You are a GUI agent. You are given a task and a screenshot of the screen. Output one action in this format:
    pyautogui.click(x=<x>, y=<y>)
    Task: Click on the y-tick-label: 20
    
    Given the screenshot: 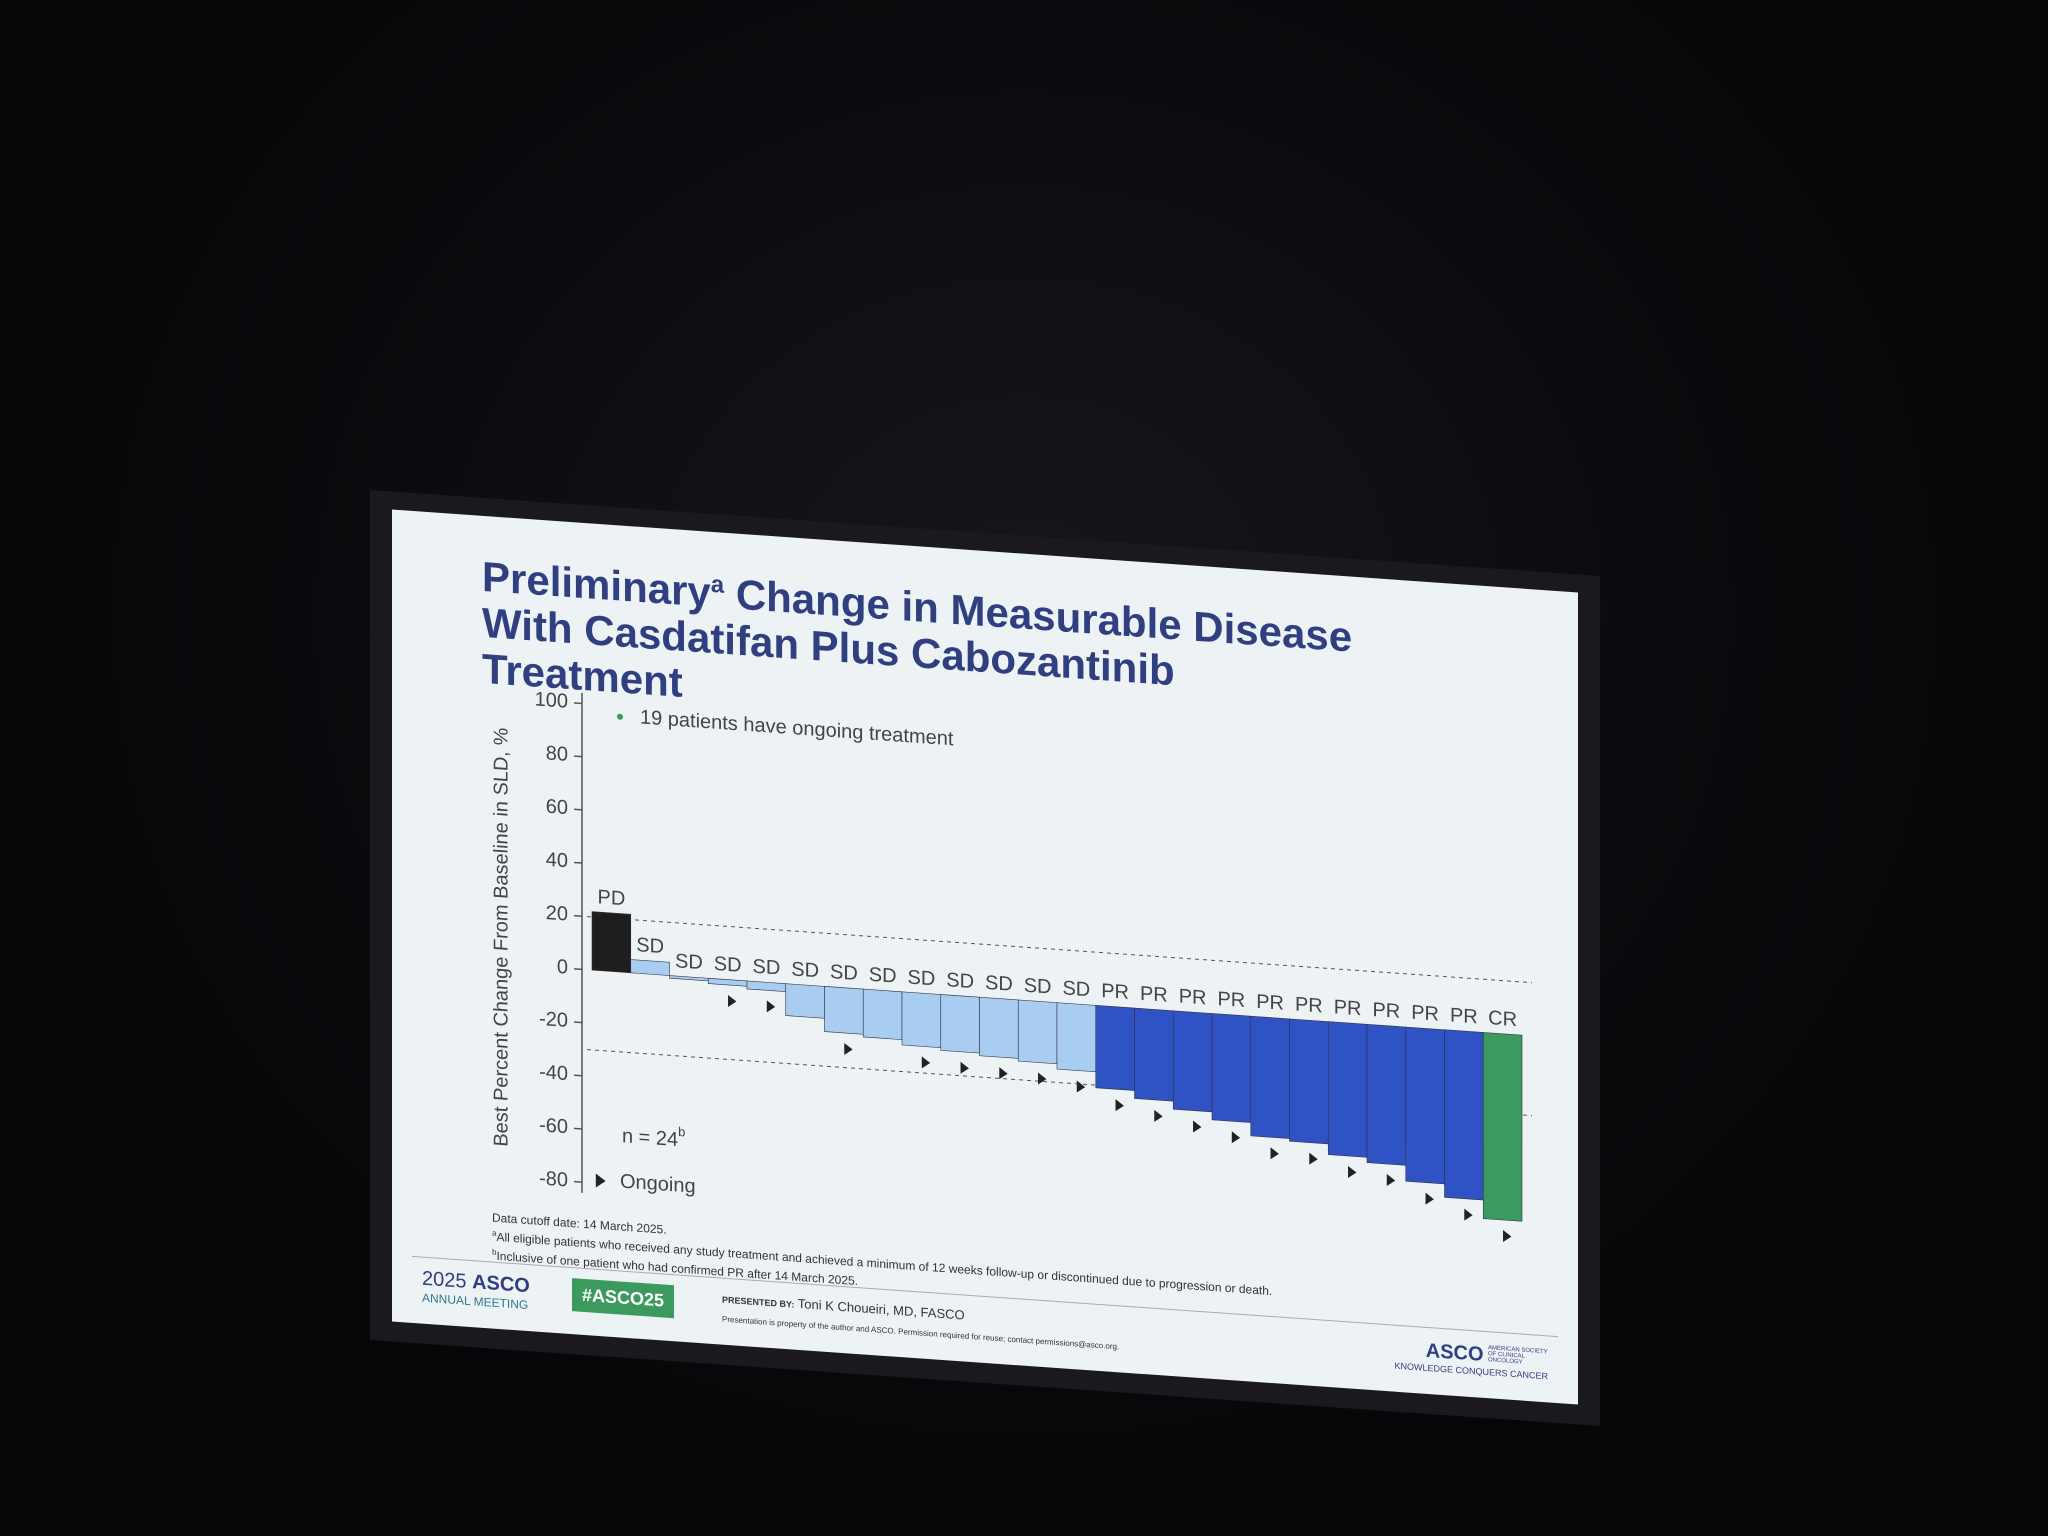 What is the action you would take?
    pyautogui.click(x=557, y=914)
    